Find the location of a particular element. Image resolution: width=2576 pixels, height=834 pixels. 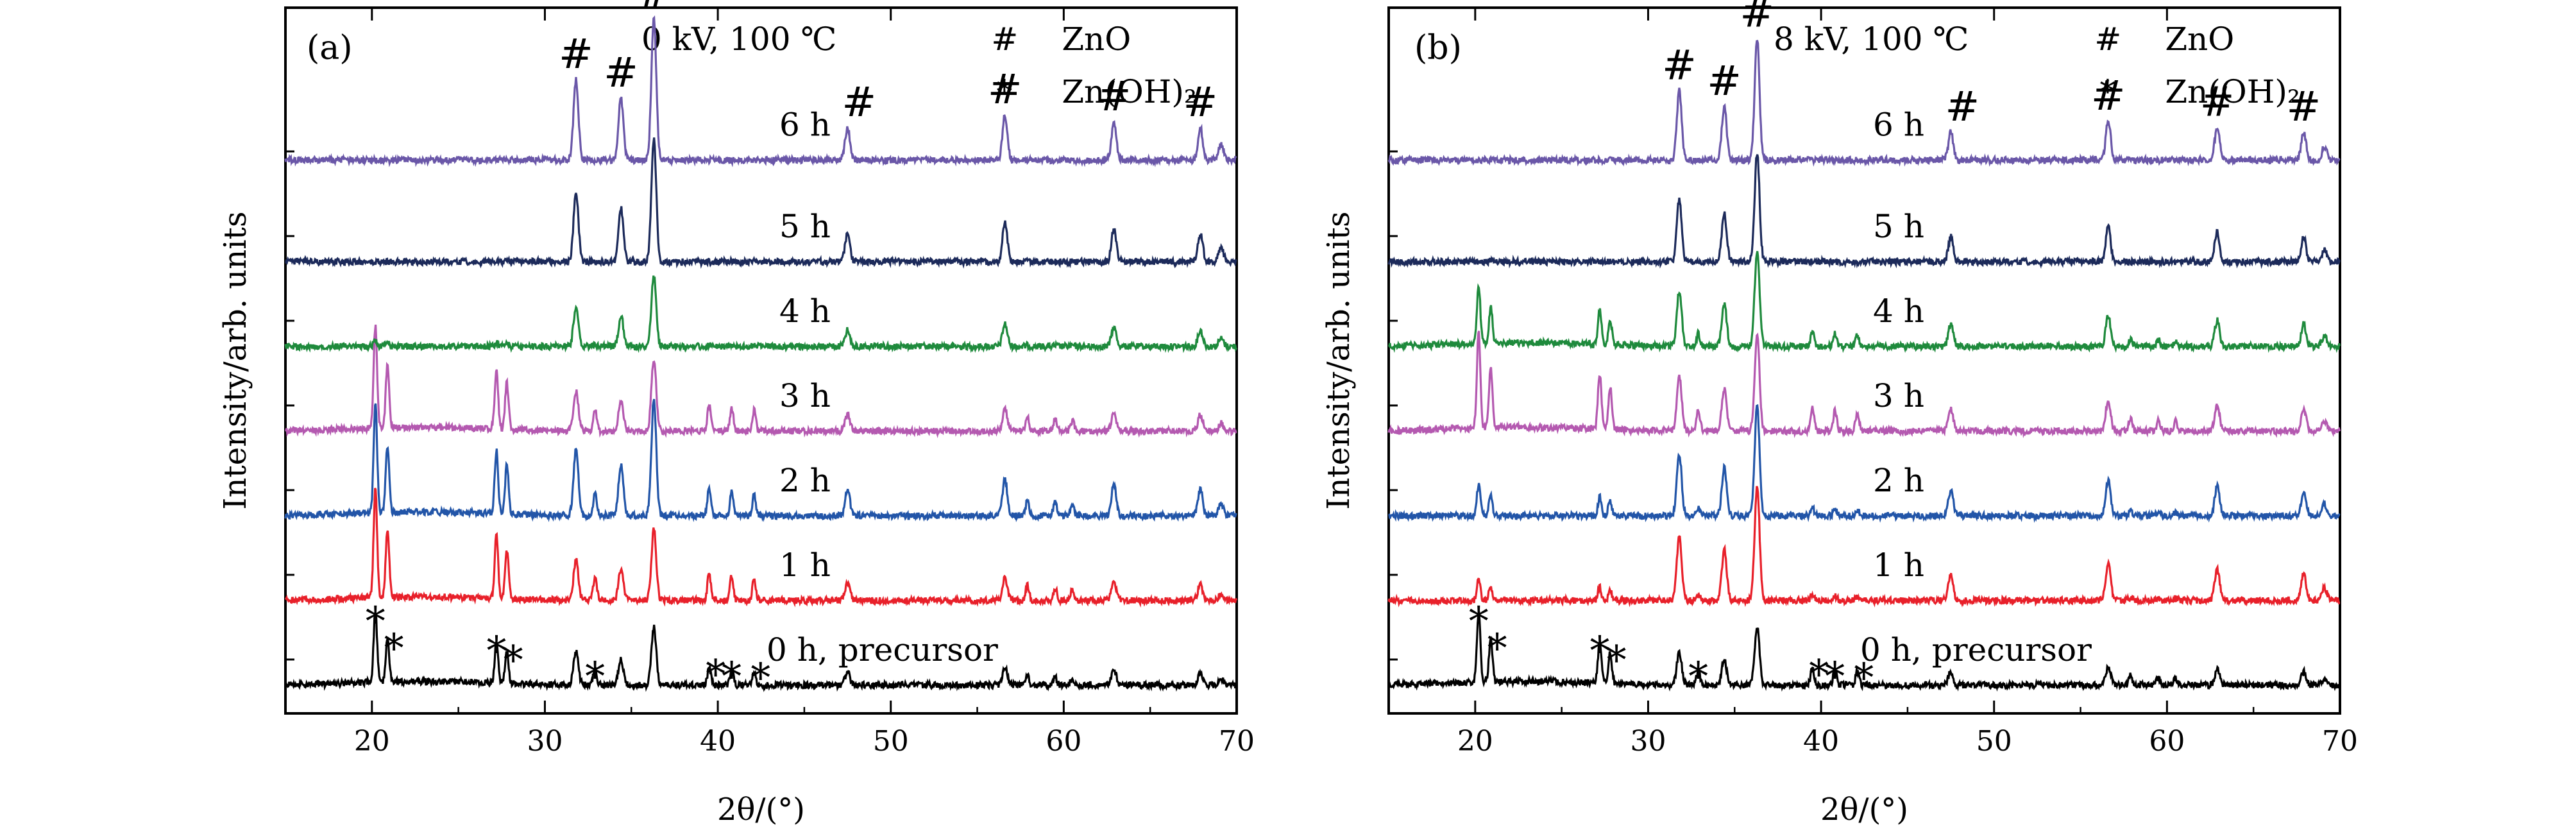

condition-label: 8 kV, 100 ℃ is located at coordinates (1871, 39).